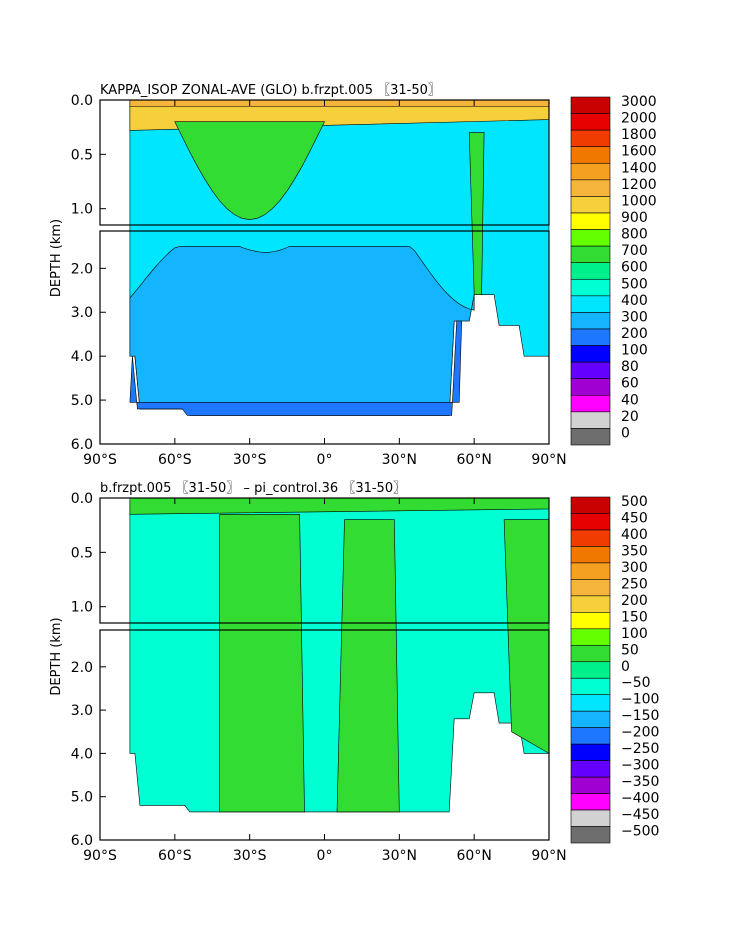 The width and height of the screenshot is (733, 945). What do you see at coordinates (639, 201) in the screenshot?
I see `colorbar-label: 1000` at bounding box center [639, 201].